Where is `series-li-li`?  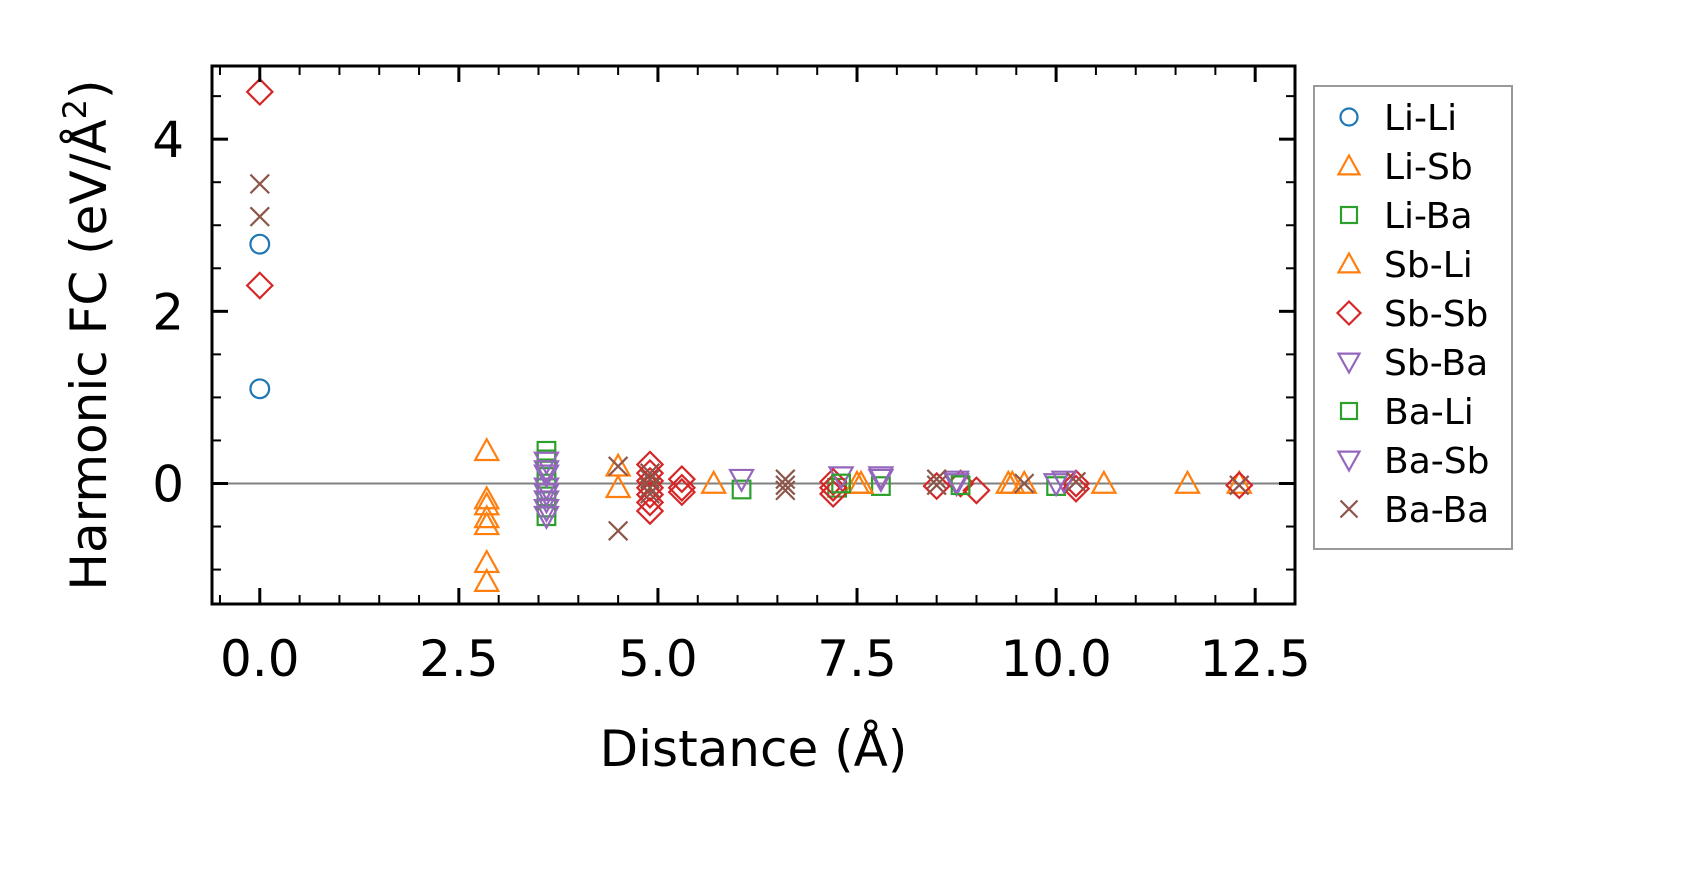
series-li-li is located at coordinates (260, 316).